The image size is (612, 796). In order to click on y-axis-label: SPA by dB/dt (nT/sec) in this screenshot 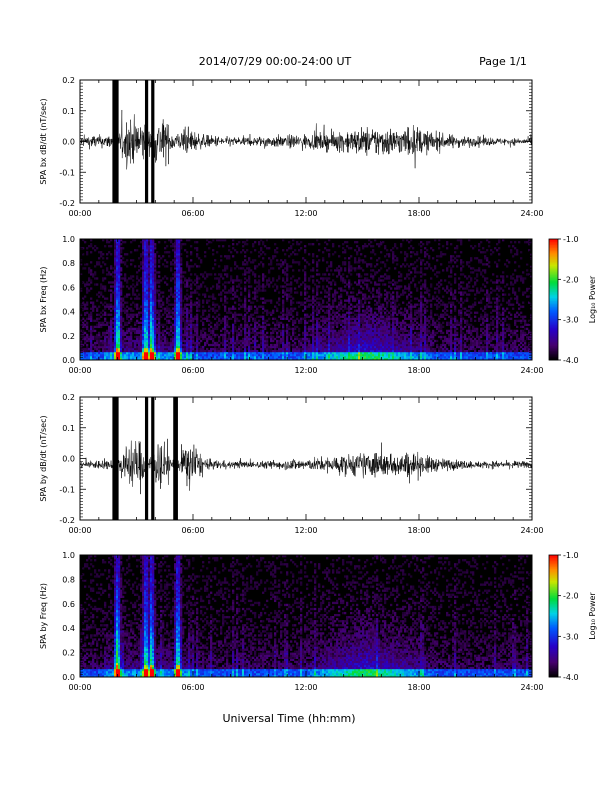, I will do `click(43, 458)`.